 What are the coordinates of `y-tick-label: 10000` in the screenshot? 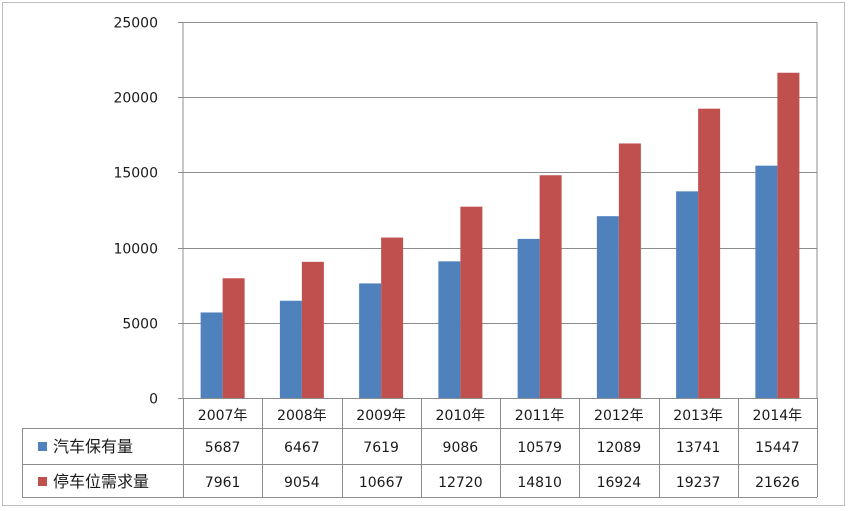 It's located at (135, 250).